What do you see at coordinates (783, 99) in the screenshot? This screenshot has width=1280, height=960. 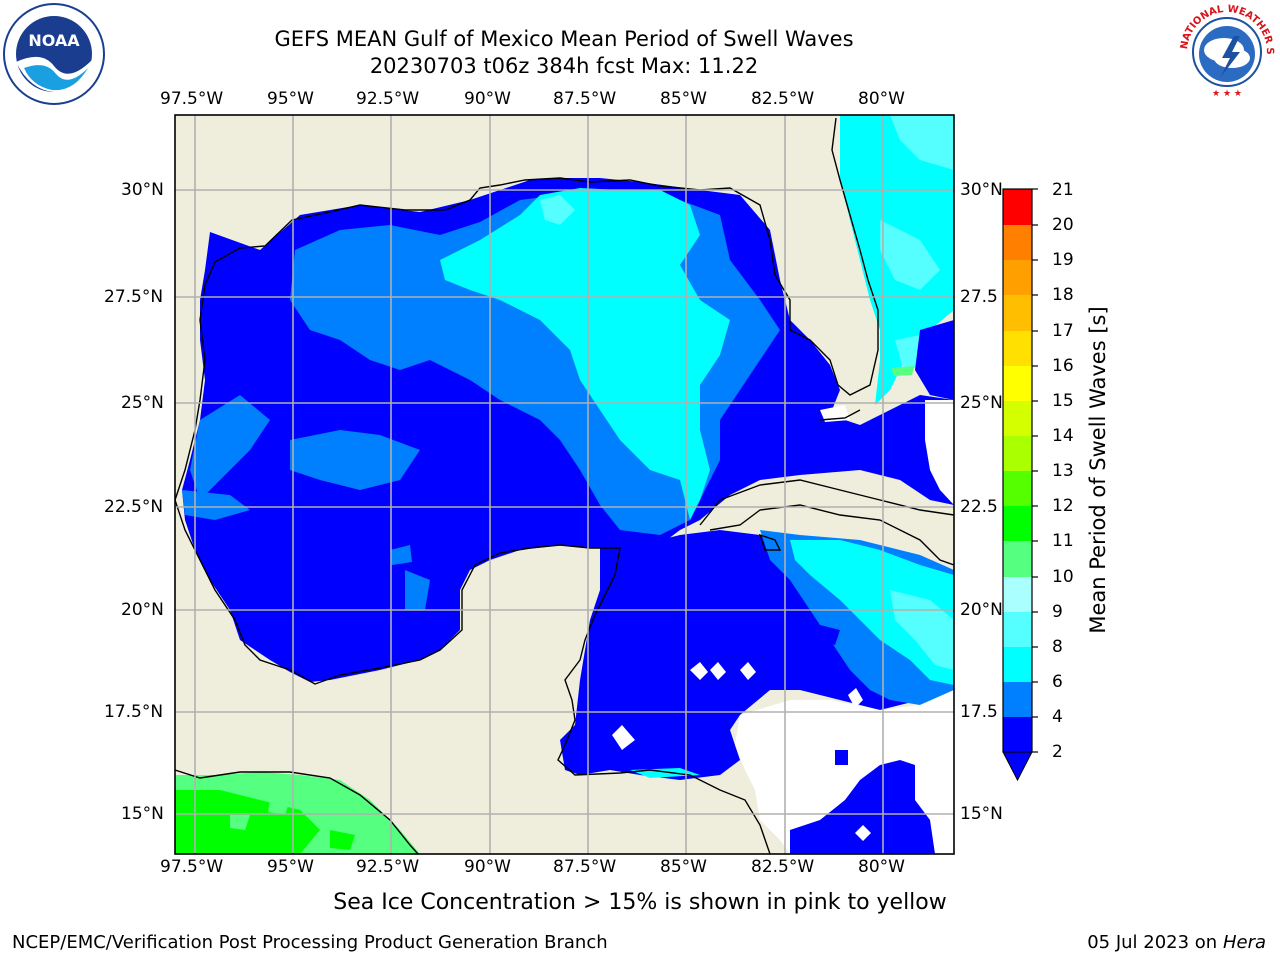 I see `lon-tick-top: 82.5°W` at bounding box center [783, 99].